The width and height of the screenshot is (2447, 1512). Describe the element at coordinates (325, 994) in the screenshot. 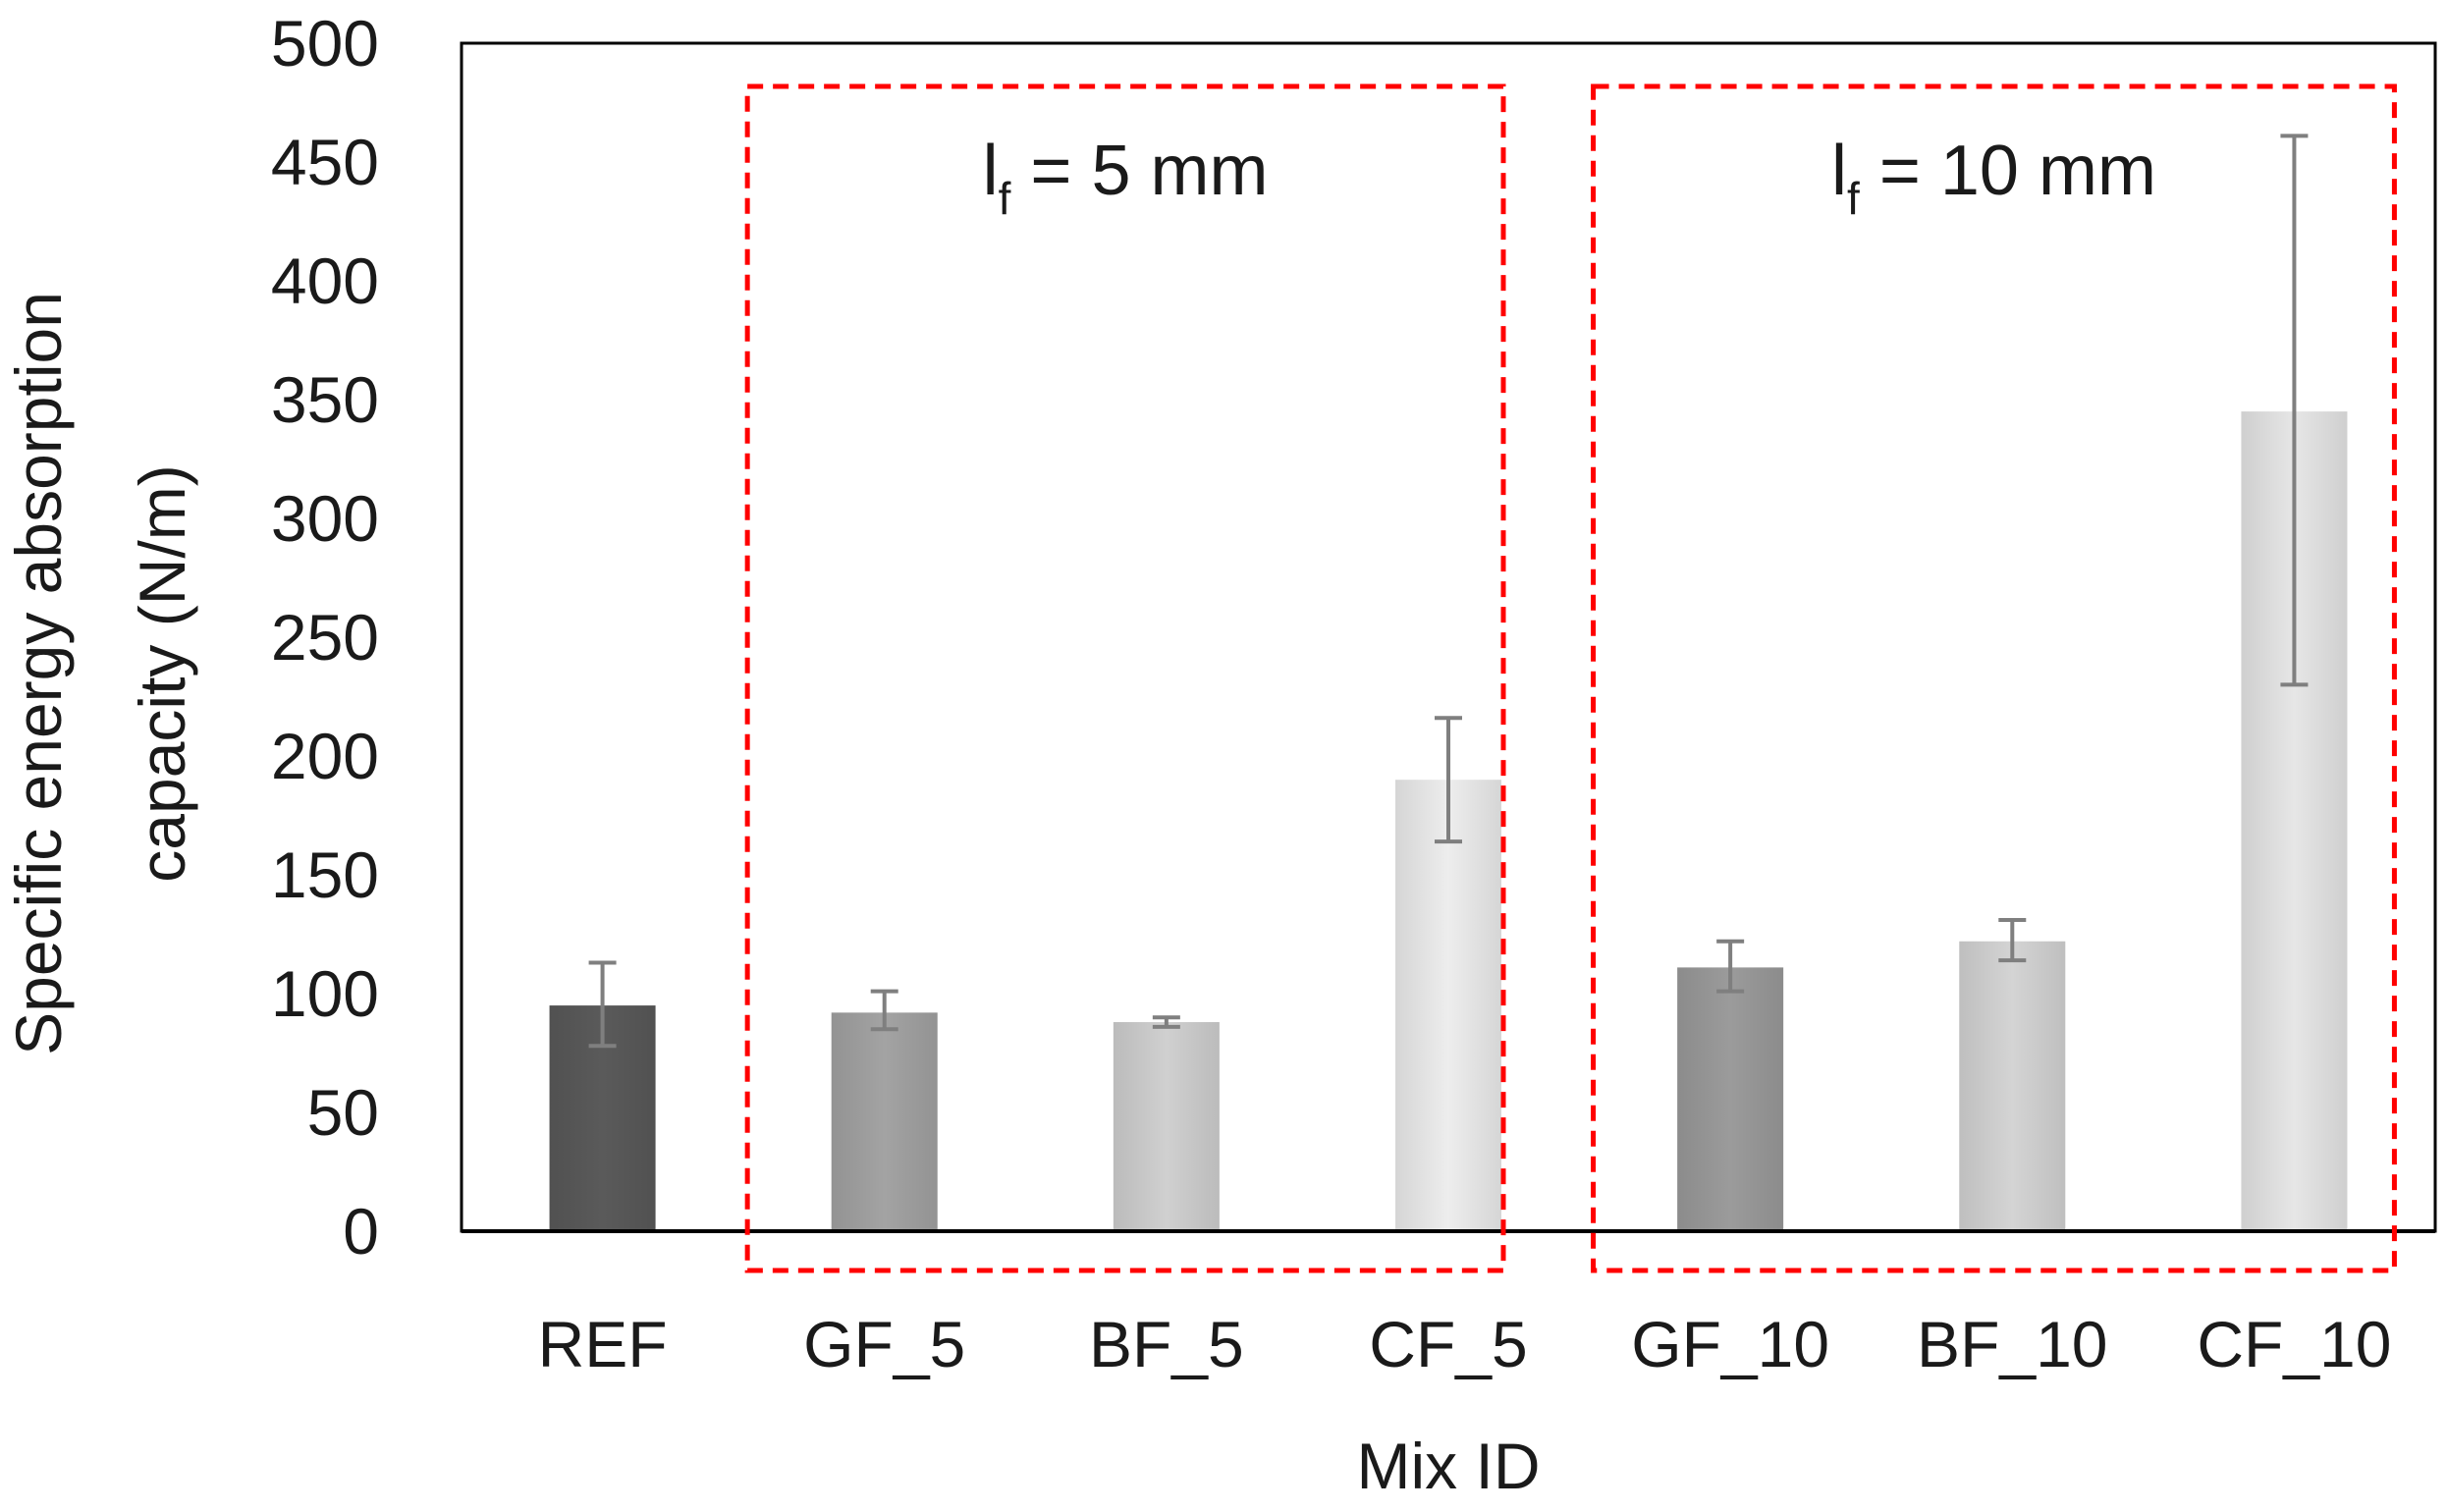

I see `y-tick-label: 100` at that location.